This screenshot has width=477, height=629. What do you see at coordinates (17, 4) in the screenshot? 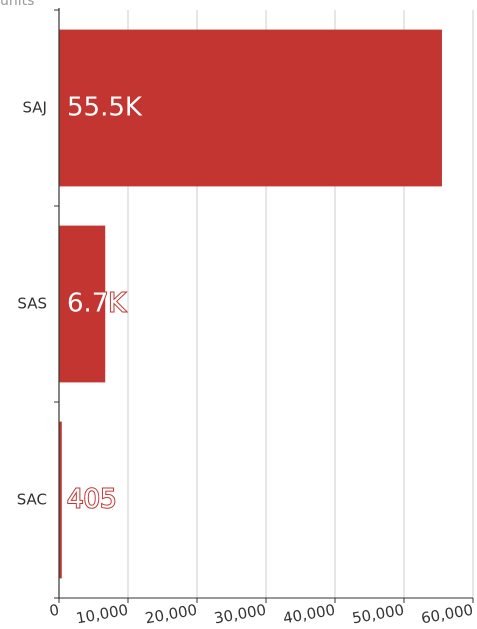
I see `axis-label: units` at bounding box center [17, 4].